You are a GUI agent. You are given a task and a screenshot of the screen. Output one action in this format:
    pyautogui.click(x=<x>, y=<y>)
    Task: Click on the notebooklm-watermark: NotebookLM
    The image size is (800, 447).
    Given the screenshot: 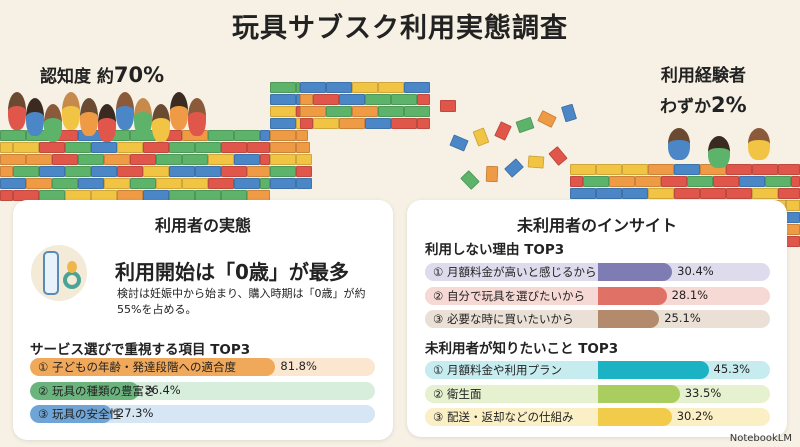 What is the action you would take?
    pyautogui.click(x=760, y=438)
    